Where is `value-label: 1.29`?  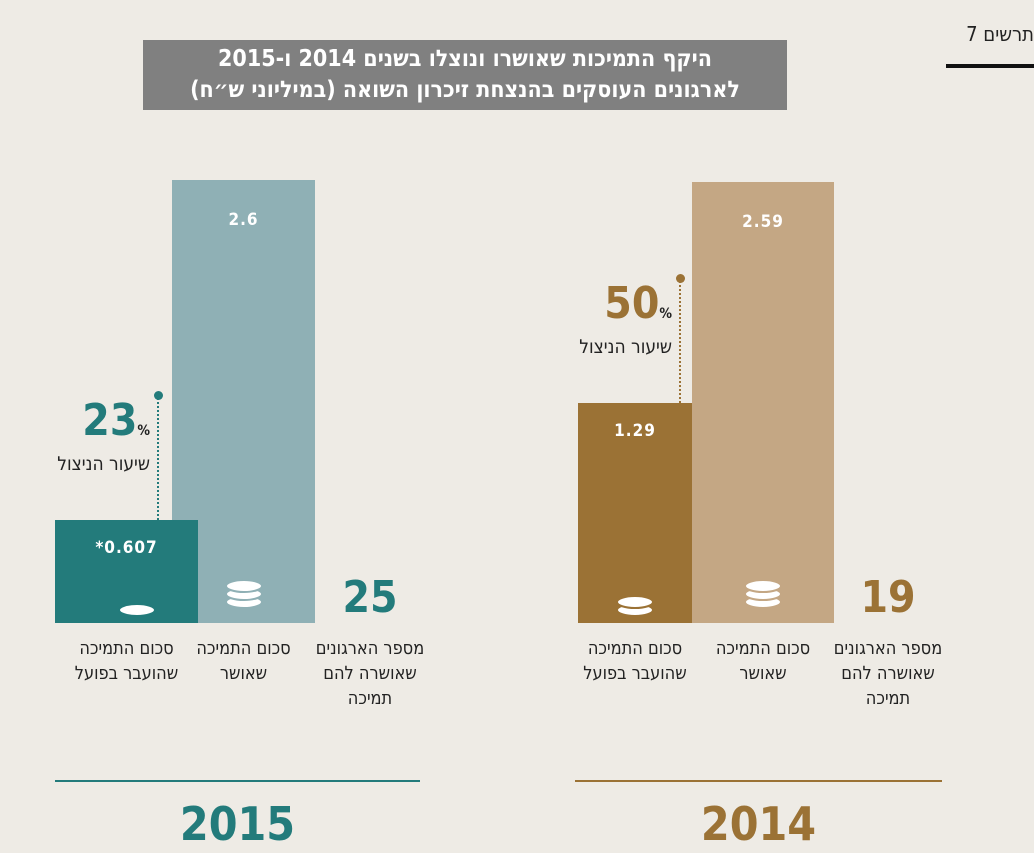
value-label: 1.29 is located at coordinates (635, 431).